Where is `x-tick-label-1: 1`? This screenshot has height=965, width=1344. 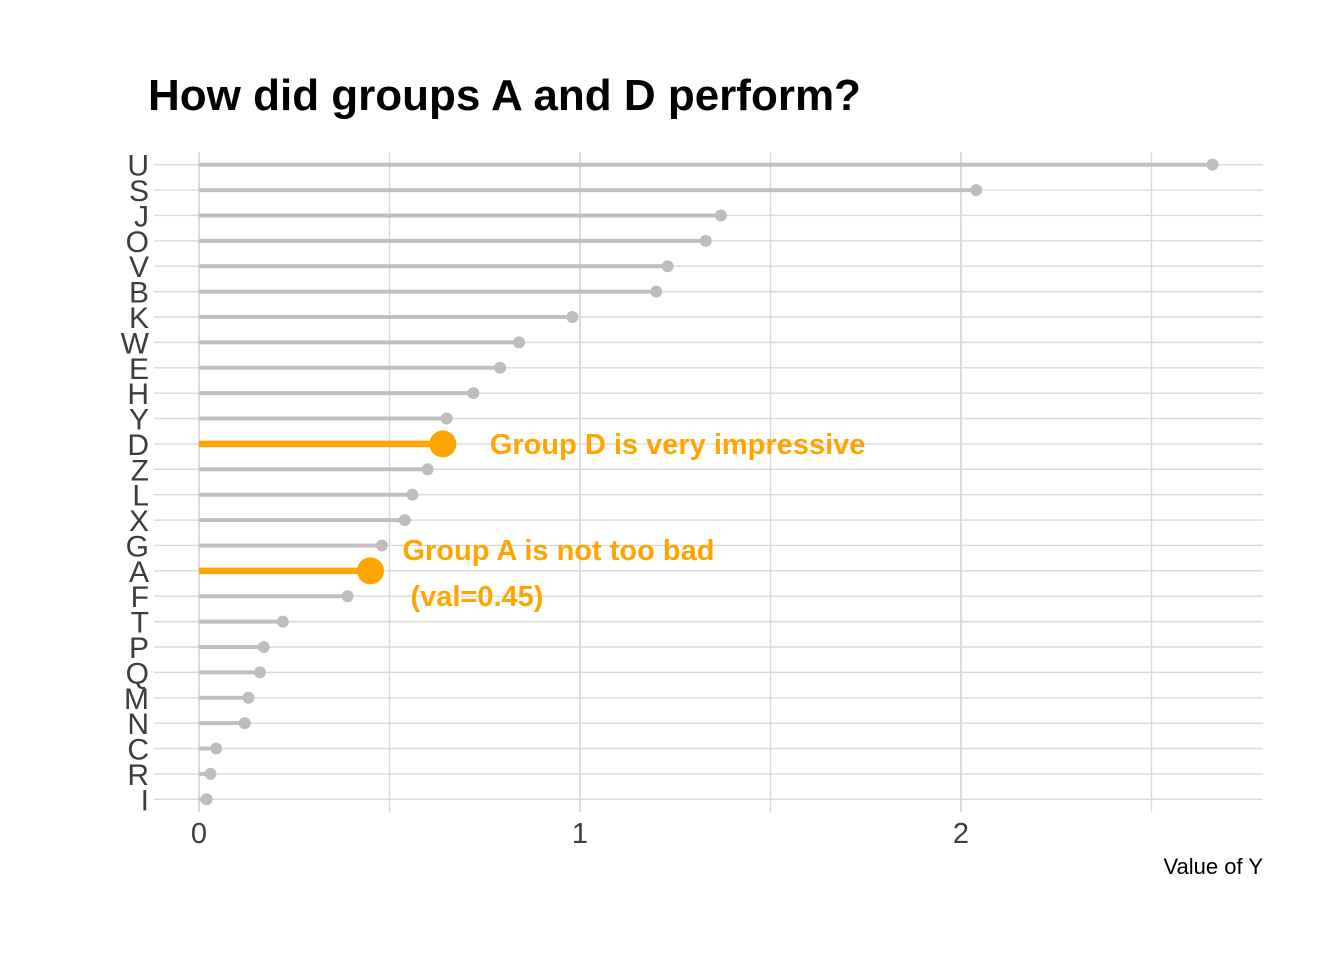
x-tick-label-1: 1 is located at coordinates (580, 834).